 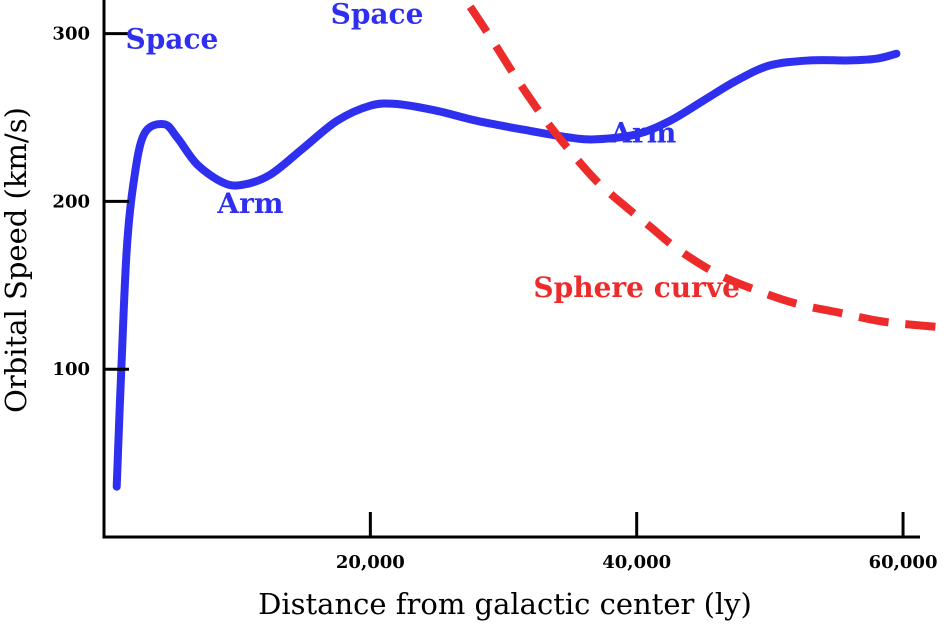 I want to click on x-tick-label: 60,000, so click(x=903, y=562).